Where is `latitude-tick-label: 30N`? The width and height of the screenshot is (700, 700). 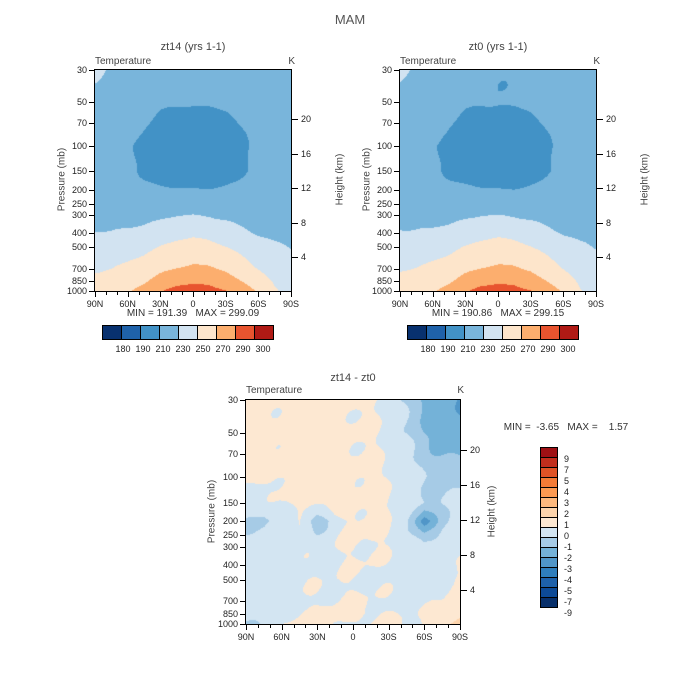
latitude-tick-label: 30N is located at coordinates (317, 637).